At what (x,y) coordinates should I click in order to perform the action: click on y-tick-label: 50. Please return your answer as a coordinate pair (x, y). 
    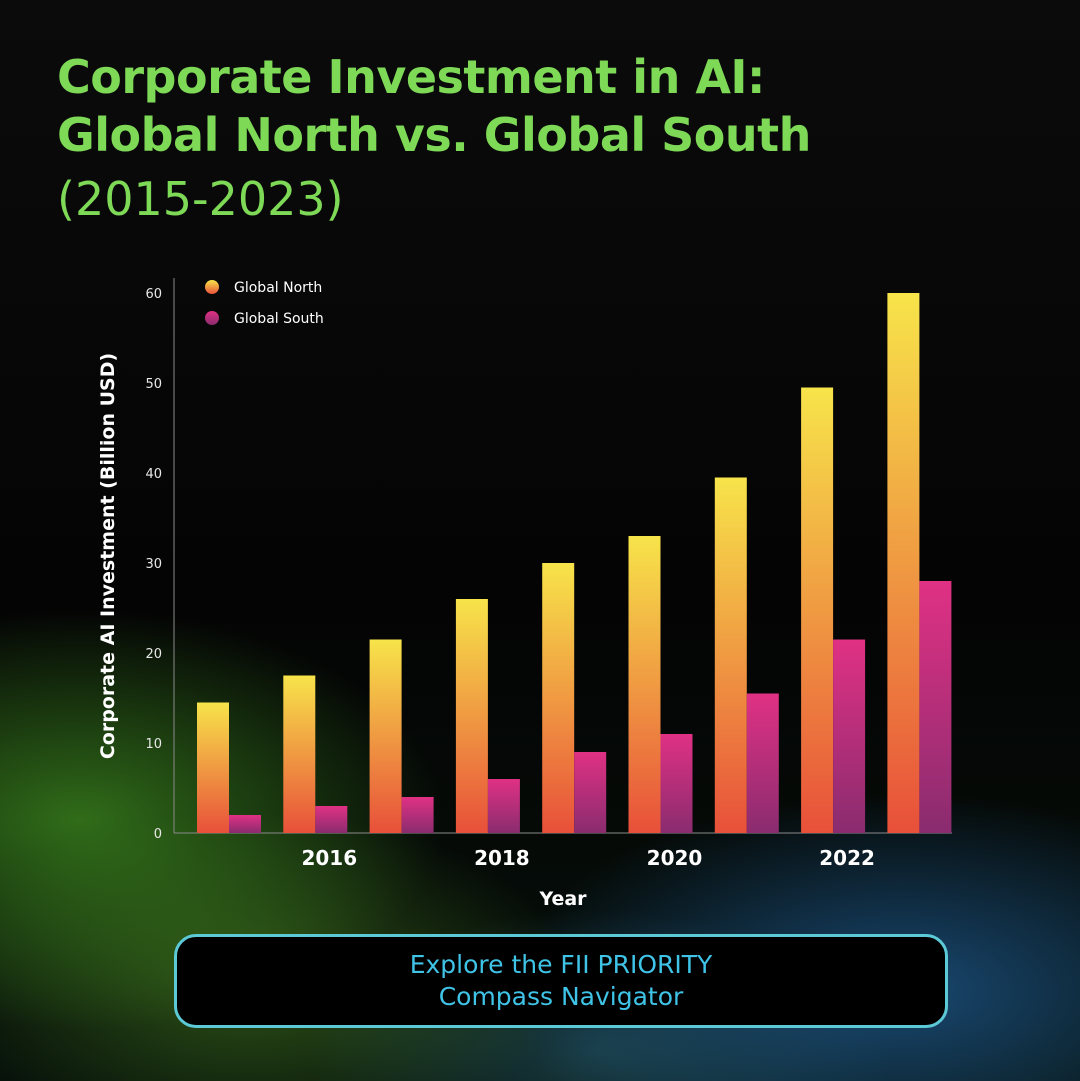
    Looking at the image, I should click on (153, 384).